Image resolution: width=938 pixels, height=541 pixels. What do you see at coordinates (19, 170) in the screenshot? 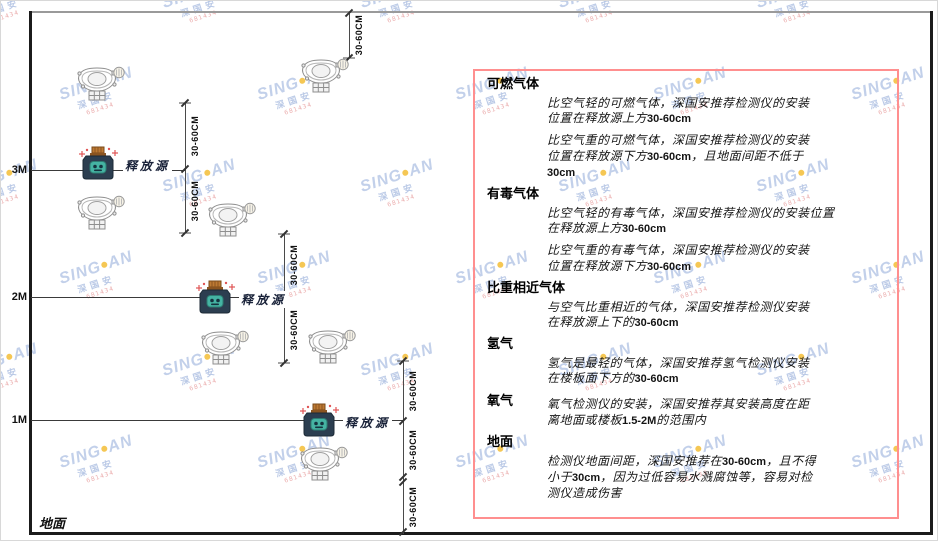
I see `height-marker-3m: 3M` at bounding box center [19, 170].